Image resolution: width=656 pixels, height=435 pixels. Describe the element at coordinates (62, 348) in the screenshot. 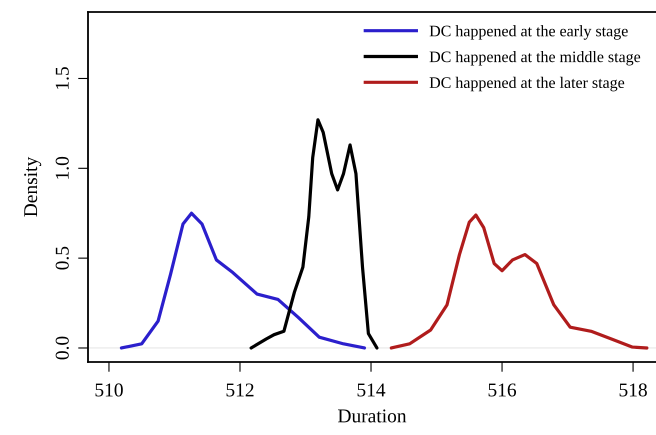

I see `y-tick-label: 0.0` at that location.